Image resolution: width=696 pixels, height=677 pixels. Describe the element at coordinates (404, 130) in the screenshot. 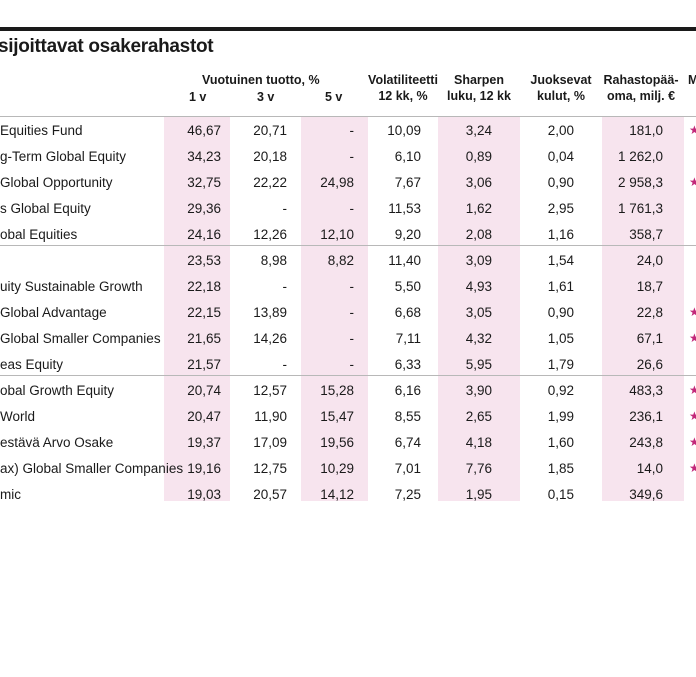

I see `cell-vol: 10,09` at that location.